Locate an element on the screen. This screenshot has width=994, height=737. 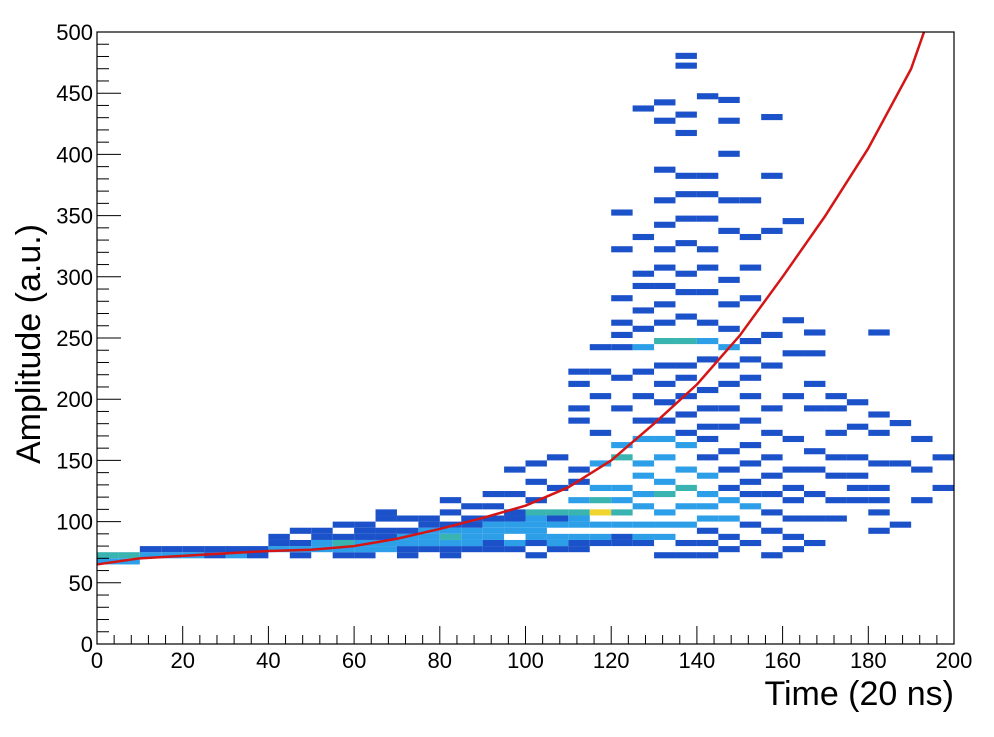
x-tick-label: 100 is located at coordinates (525, 660).